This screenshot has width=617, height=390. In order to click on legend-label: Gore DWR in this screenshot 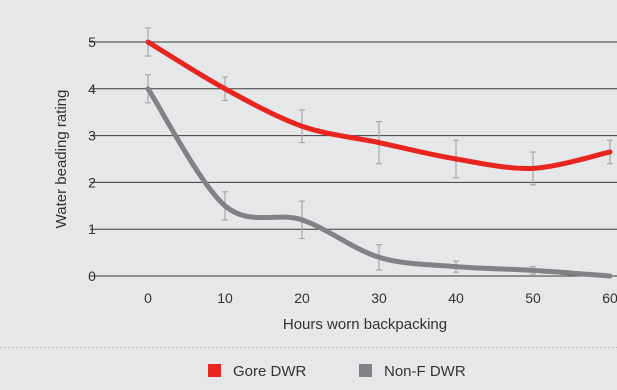, I will do `click(270, 371)`.